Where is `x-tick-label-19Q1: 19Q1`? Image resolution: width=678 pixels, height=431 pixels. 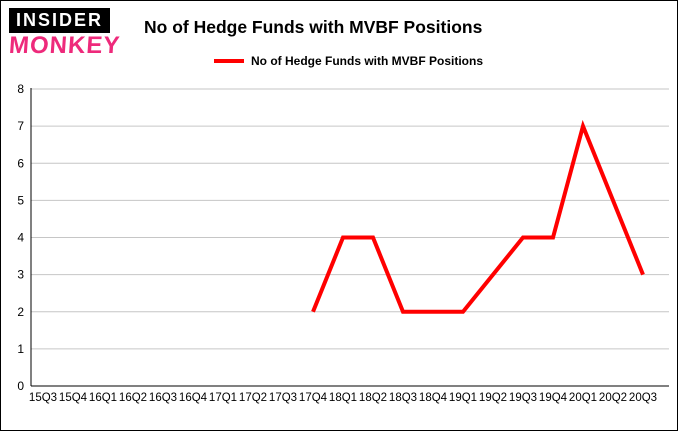 x-tick-label-19Q1: 19Q1 is located at coordinates (463, 398).